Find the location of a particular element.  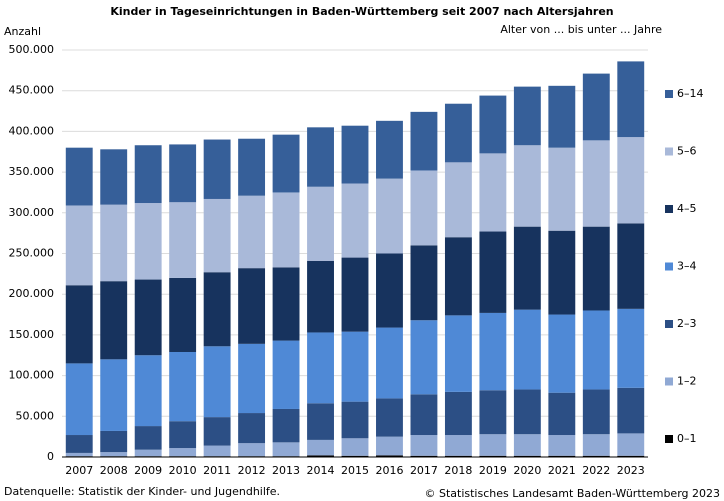

y-tick-label: 150.000 is located at coordinates (32, 334).